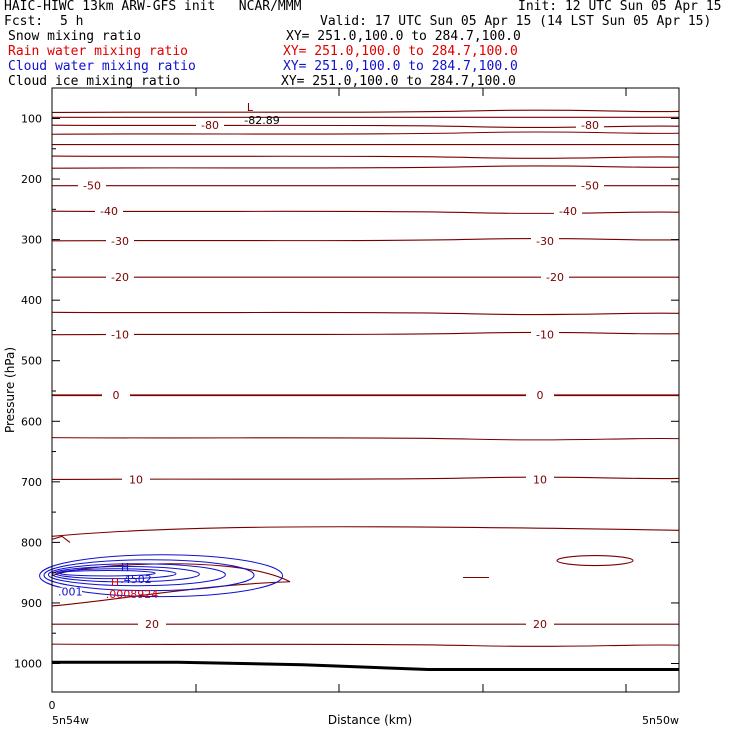 The height and width of the screenshot is (740, 740). What do you see at coordinates (153, 7) in the screenshot?
I see `plot-title: HAIC-HIWC 13km ARW-GFS init NCAR/MMM` at bounding box center [153, 7].